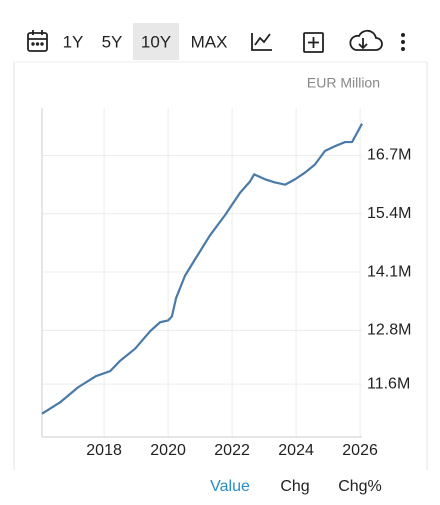 The height and width of the screenshot is (505, 440). I want to click on range-highlight, so click(156, 41).